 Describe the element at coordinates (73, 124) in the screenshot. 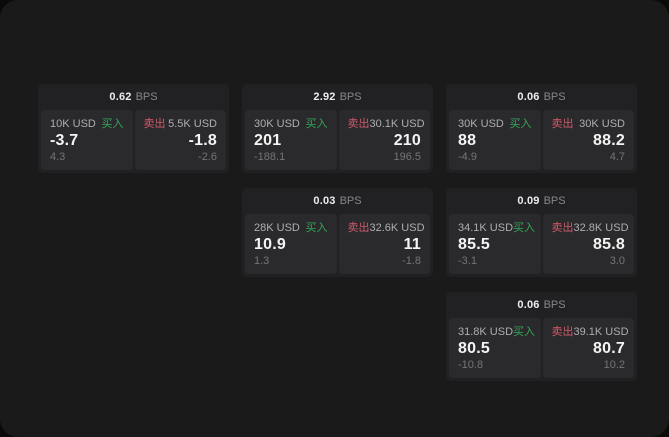

I see `buy-amount-label: 10K USD` at that location.